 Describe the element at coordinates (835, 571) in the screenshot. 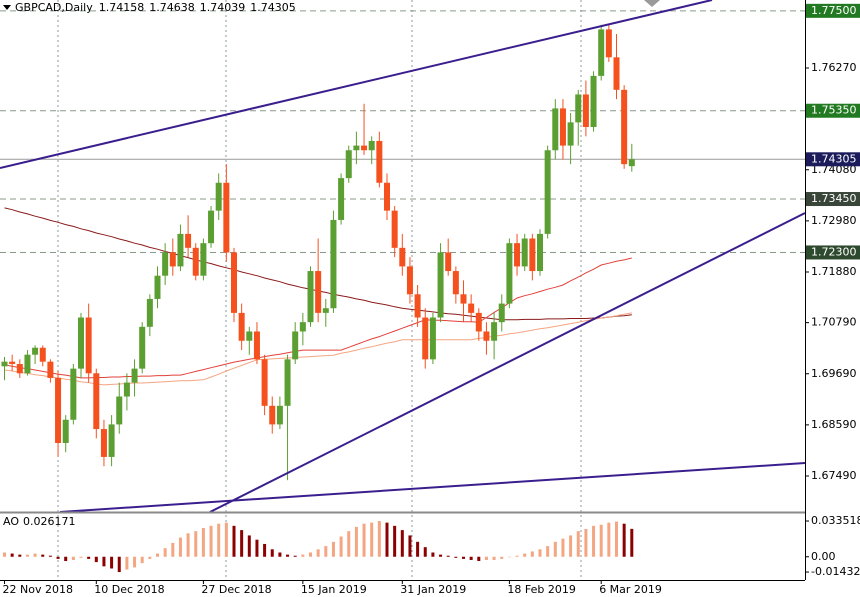

I see `ao-tick-label: -0.014326` at that location.